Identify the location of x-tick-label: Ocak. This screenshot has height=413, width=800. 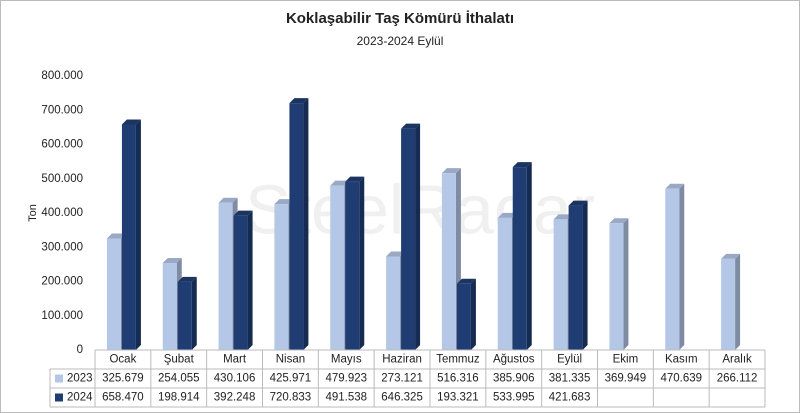
(122, 360).